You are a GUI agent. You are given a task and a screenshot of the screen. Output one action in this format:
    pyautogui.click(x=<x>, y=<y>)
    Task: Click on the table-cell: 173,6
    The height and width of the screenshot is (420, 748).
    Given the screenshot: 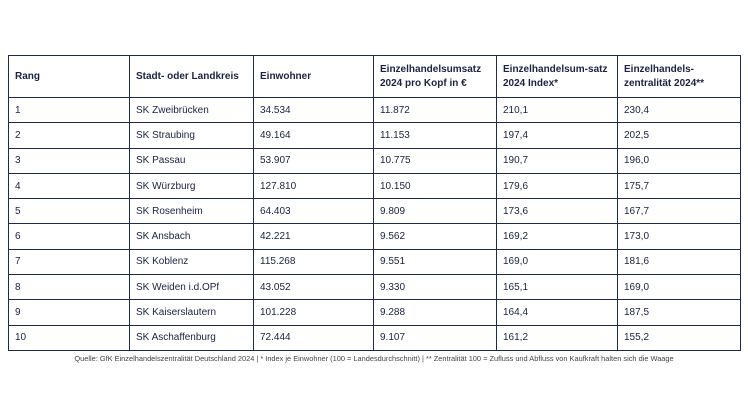 What is the action you would take?
    pyautogui.click(x=557, y=211)
    